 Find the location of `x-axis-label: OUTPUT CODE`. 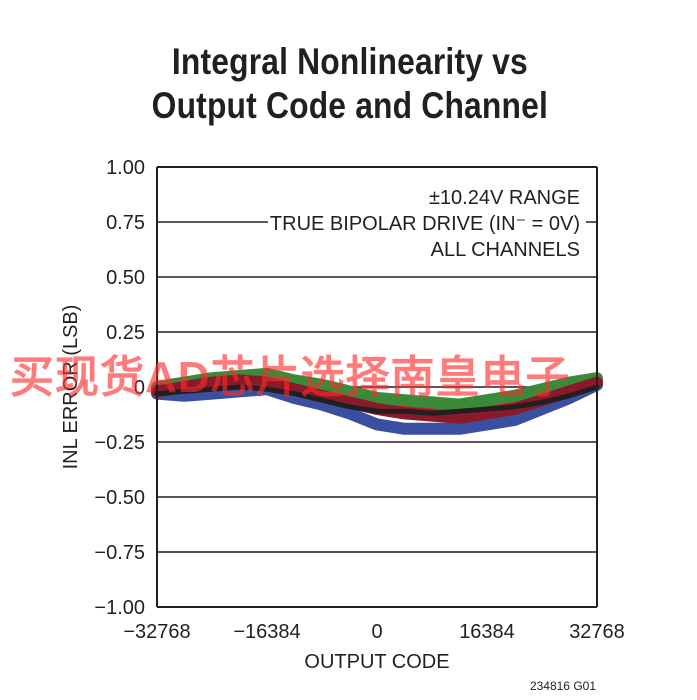

x-axis-label: OUTPUT CODE is located at coordinates (376, 662).